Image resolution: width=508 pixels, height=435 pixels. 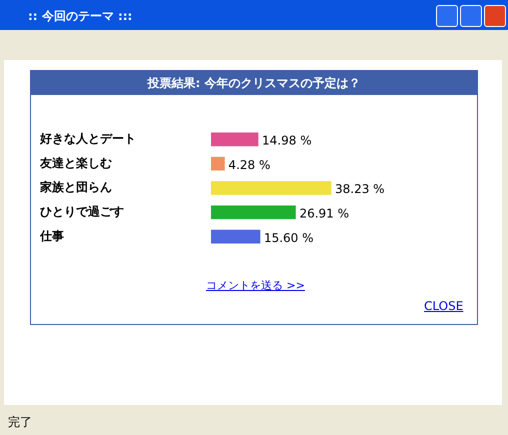 I want to click on y-tick-label: 友達と楽しむ, so click(x=75, y=163).